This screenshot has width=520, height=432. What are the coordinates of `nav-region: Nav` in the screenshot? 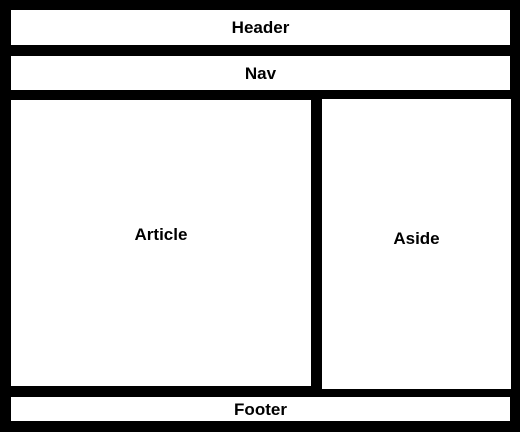 It's located at (260, 73).